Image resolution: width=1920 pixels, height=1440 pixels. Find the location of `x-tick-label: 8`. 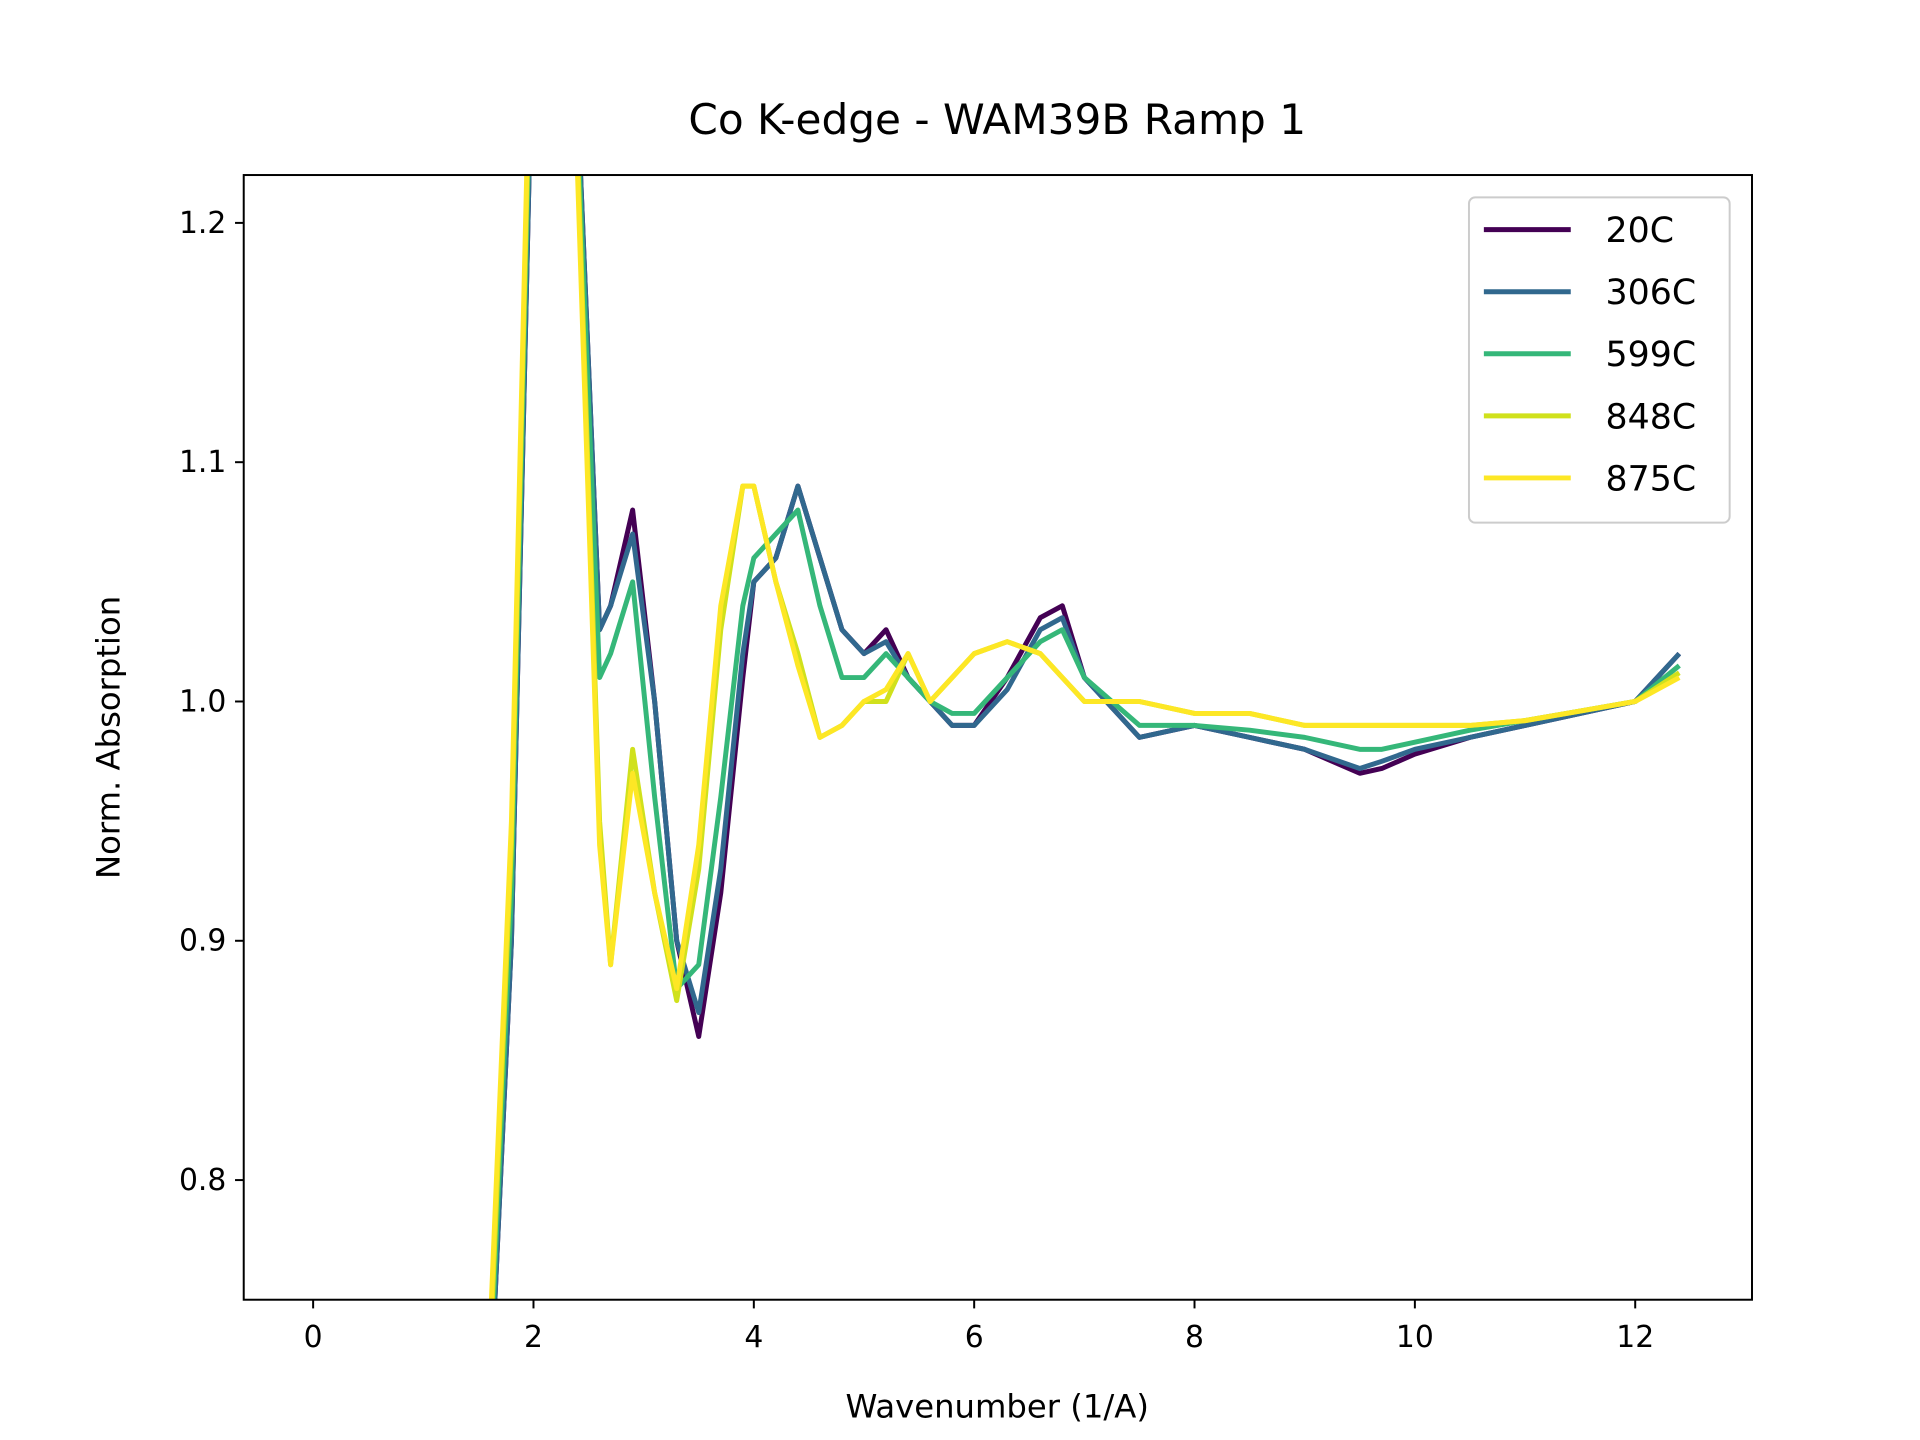

x-tick-label: 8 is located at coordinates (1194, 1337).